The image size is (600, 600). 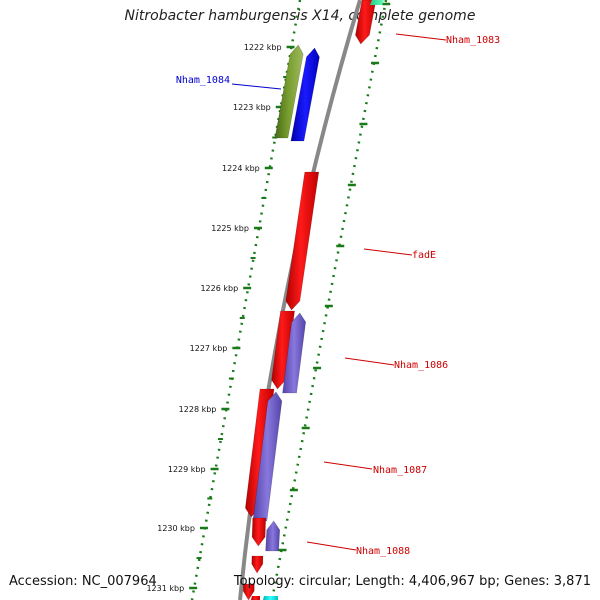 What do you see at coordinates (305, 94) in the screenshot?
I see `gene-nham-1084-arrow` at bounding box center [305, 94].